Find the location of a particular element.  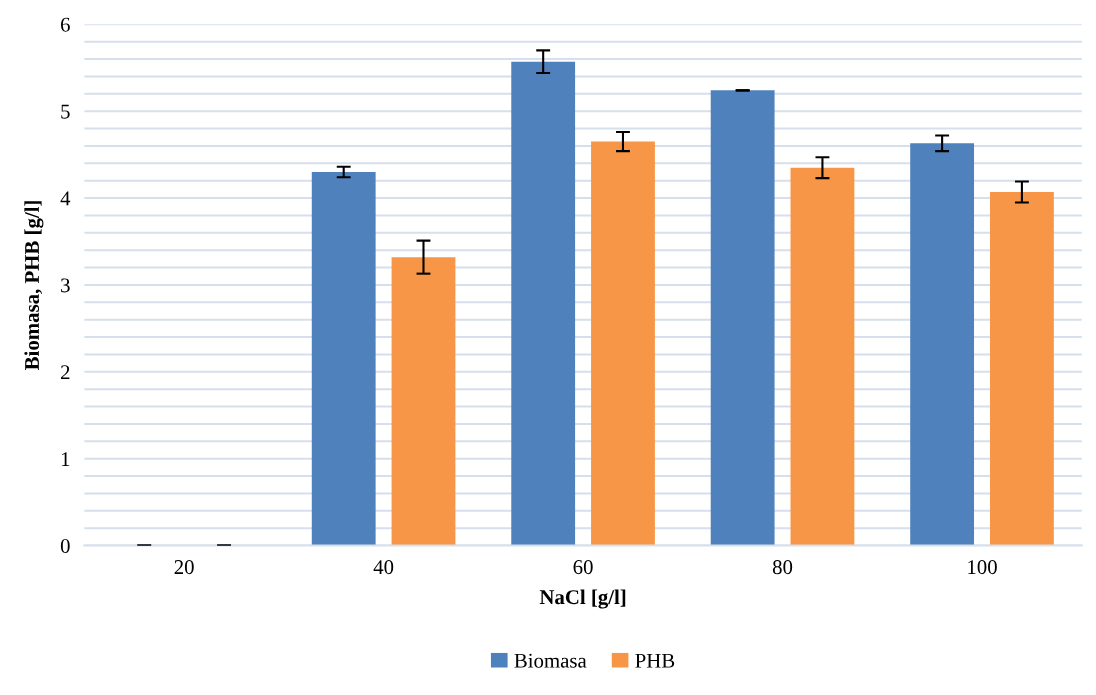

x-tick-label: 40 is located at coordinates (383, 567).